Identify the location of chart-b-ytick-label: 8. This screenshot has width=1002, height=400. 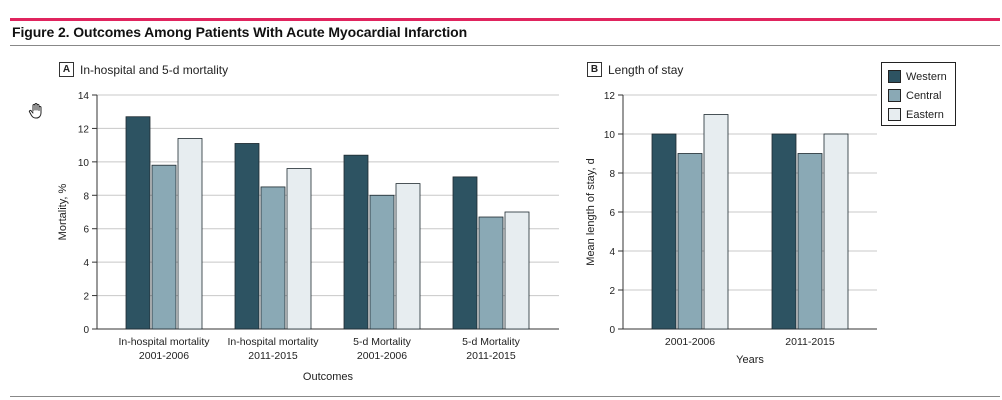
(612, 174).